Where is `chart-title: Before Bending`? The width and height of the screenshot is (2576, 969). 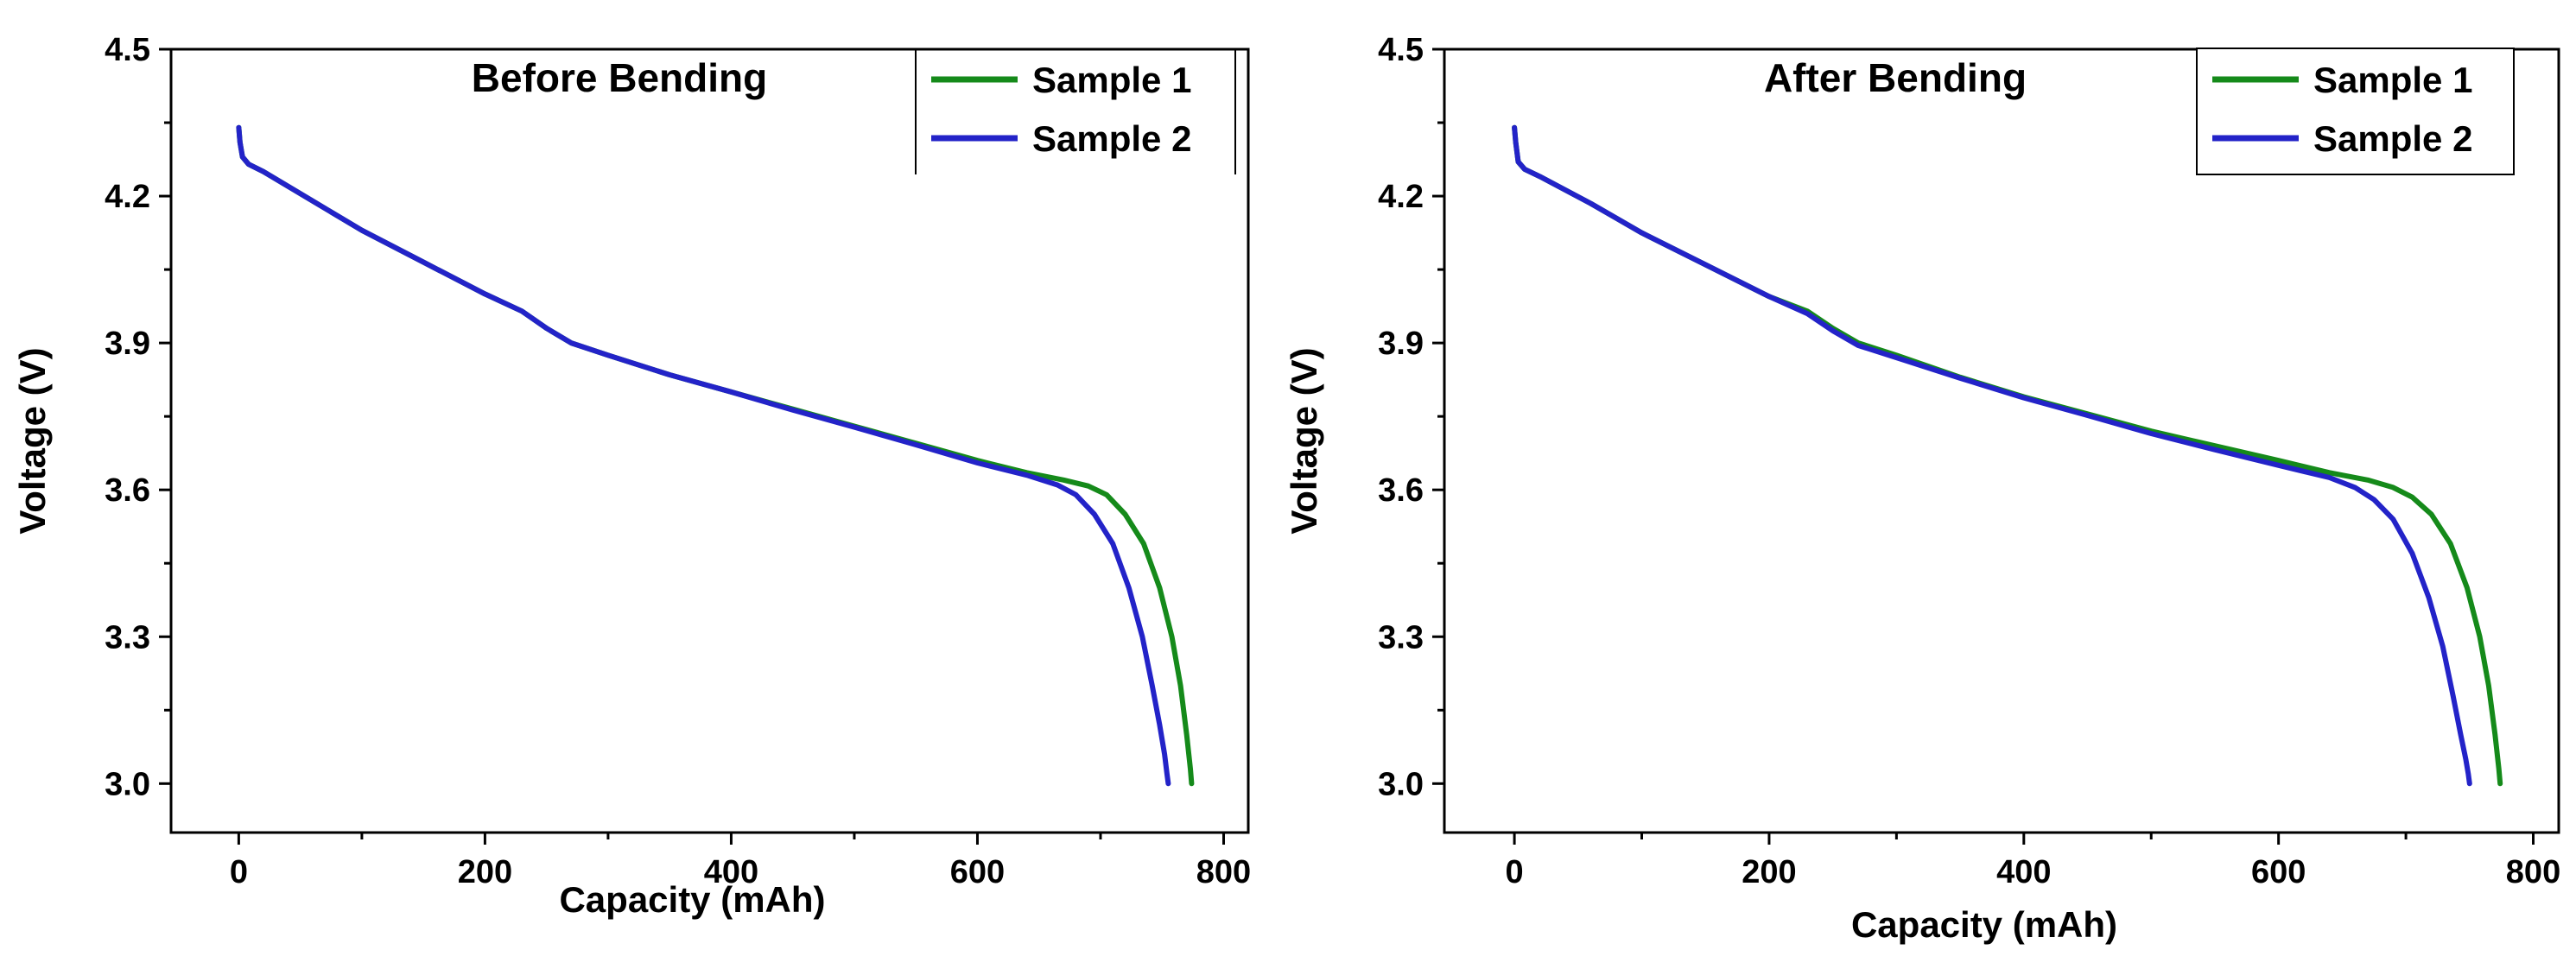
chart-title: Before Bending is located at coordinates (619, 77).